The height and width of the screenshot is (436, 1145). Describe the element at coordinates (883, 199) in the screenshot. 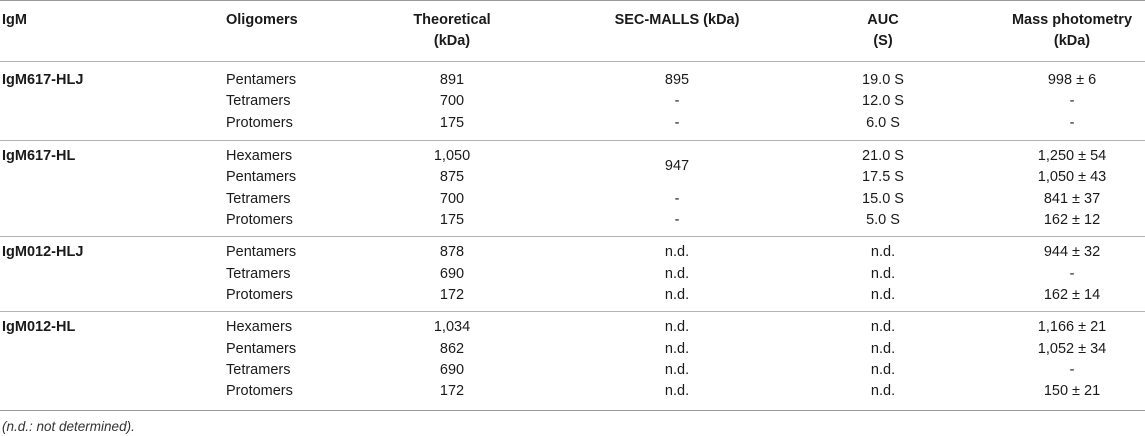

I see `auc-cell: 15.0 S` at that location.